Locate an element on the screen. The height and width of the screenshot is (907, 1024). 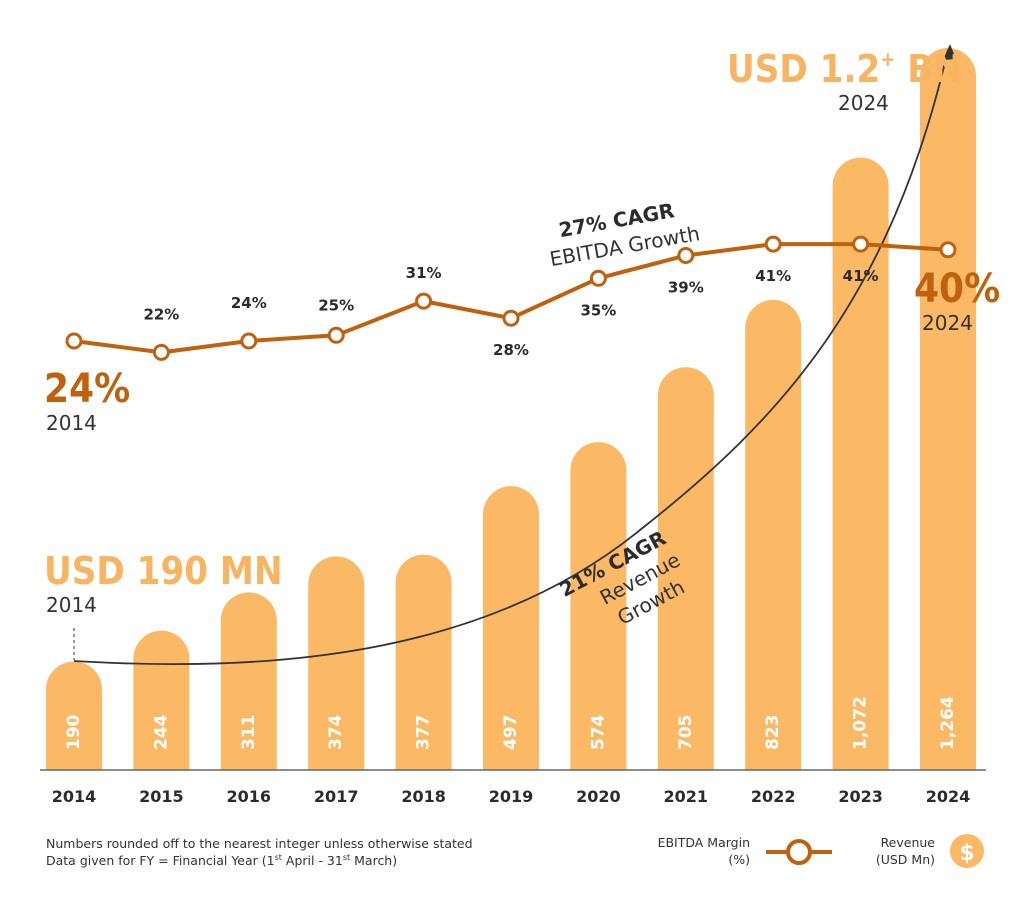
x-tick-label-2018: 2018 is located at coordinates (423, 796).